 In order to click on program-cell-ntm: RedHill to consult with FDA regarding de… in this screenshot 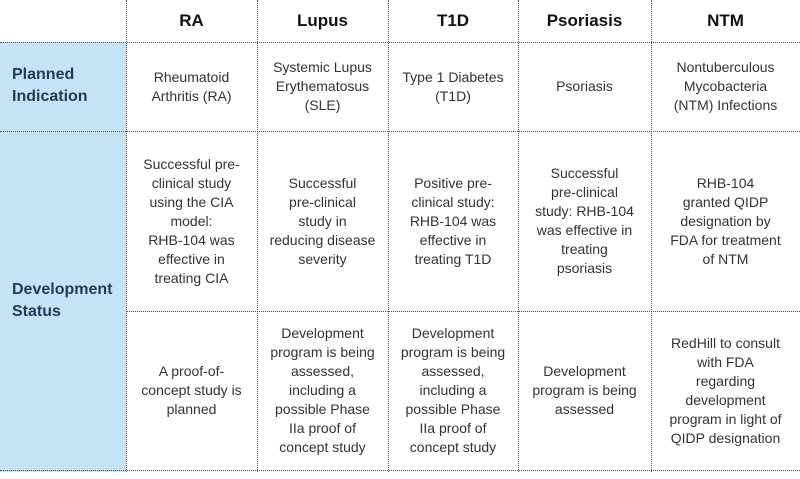, I will do `click(725, 390)`.